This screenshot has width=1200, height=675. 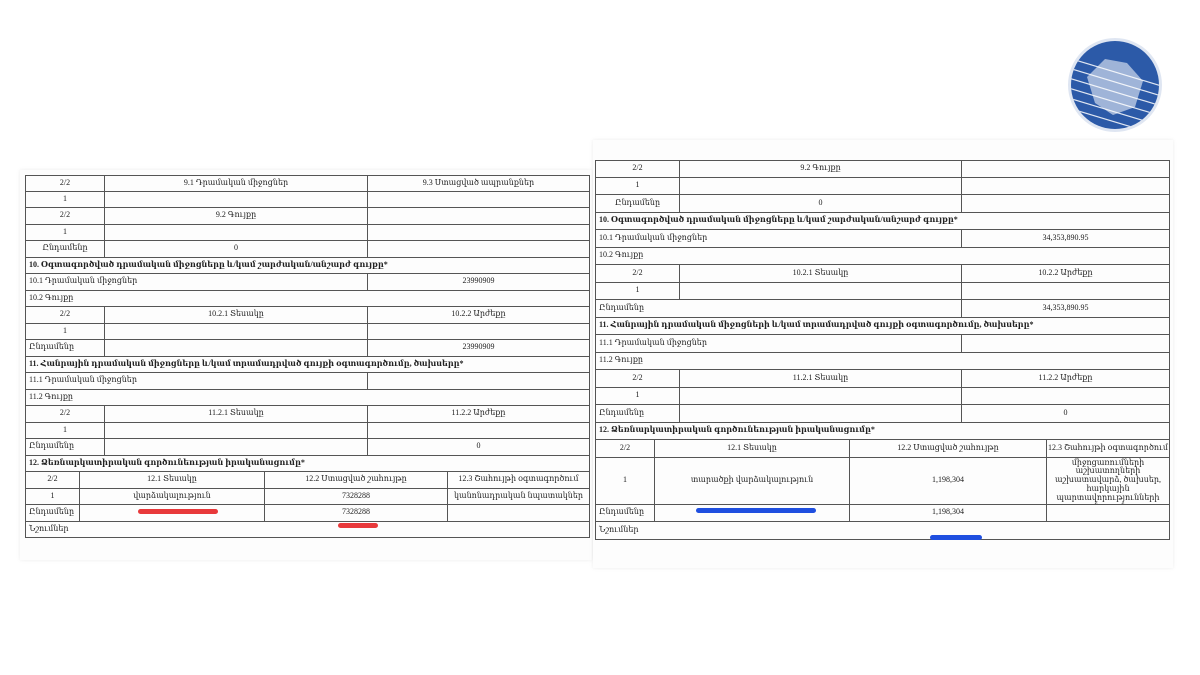 What do you see at coordinates (519, 496) in the screenshot?
I see `table-cell: կանոնադրական նպատակներ` at bounding box center [519, 496].